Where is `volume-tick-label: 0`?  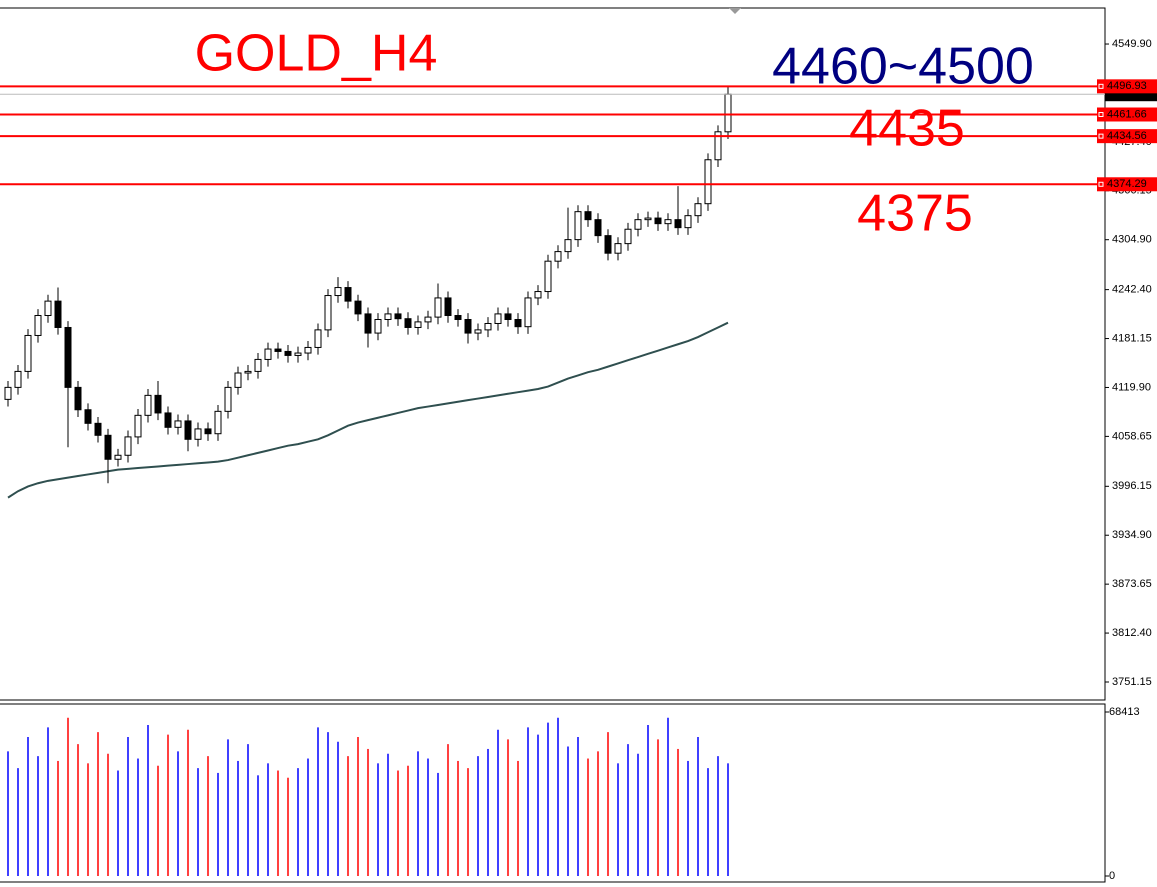
volume-tick-label: 0 is located at coordinates (1112, 876).